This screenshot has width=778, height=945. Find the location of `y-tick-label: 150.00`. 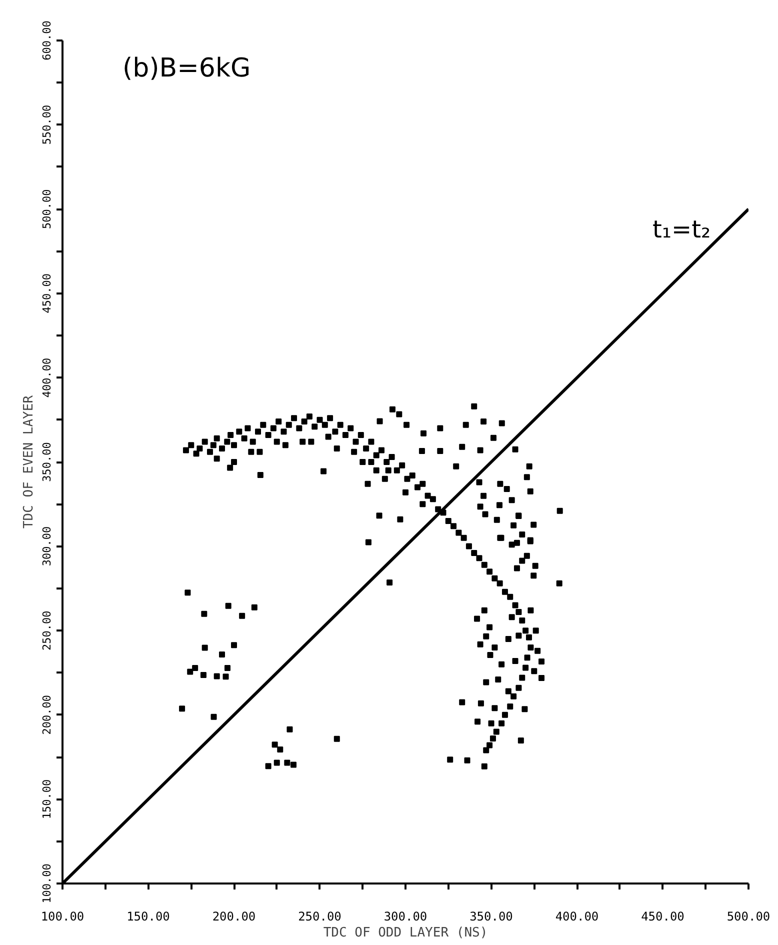

y-tick-label: 150.00 is located at coordinates (47, 799).